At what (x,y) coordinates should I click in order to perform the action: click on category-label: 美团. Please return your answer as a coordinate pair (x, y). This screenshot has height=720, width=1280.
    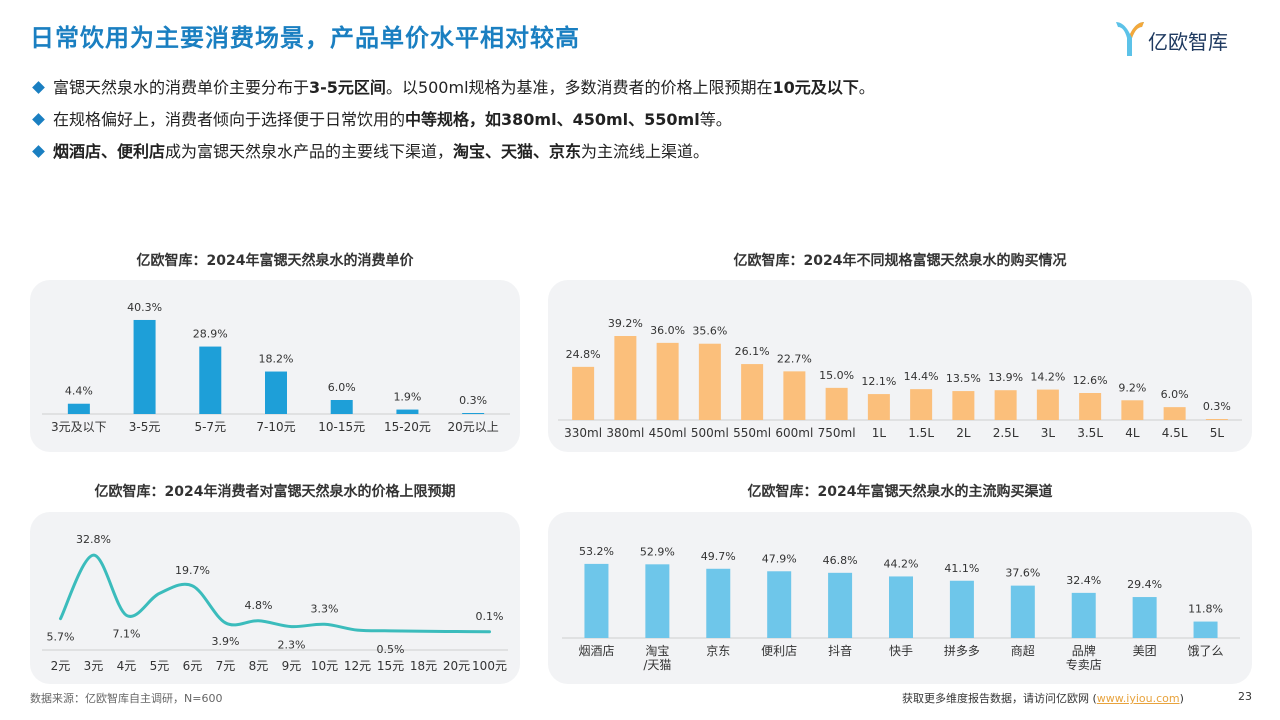
    Looking at the image, I should click on (1145, 651).